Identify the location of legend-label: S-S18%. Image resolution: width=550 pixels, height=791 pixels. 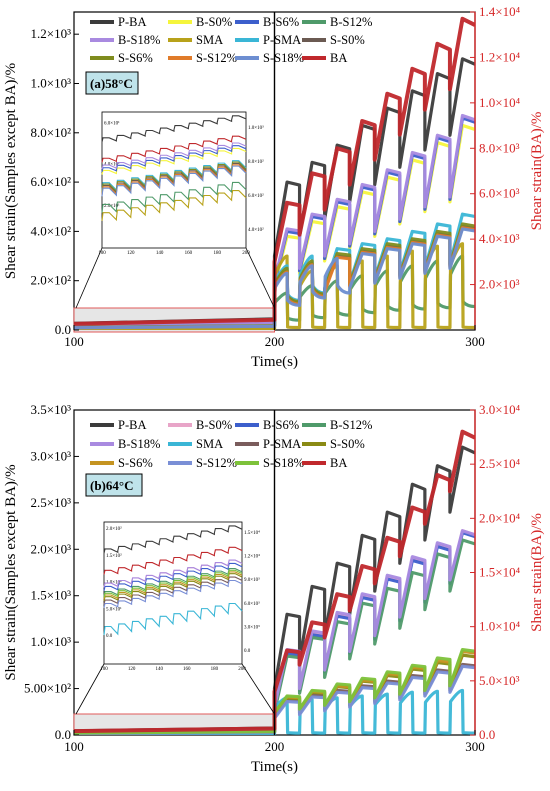
(283, 58).